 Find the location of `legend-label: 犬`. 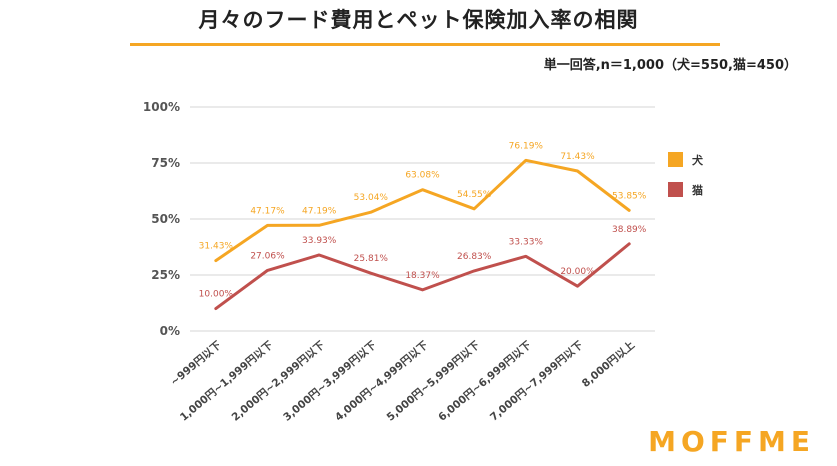

legend-label: 犬 is located at coordinates (698, 160).